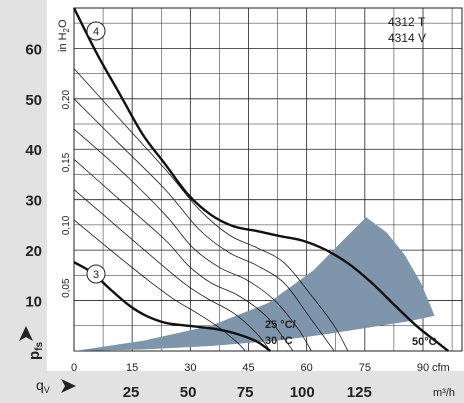 This screenshot has width=464, height=403. What do you see at coordinates (64, 35) in the screenshot?
I see `y-unit-inh2o: in H2O` at bounding box center [64, 35].